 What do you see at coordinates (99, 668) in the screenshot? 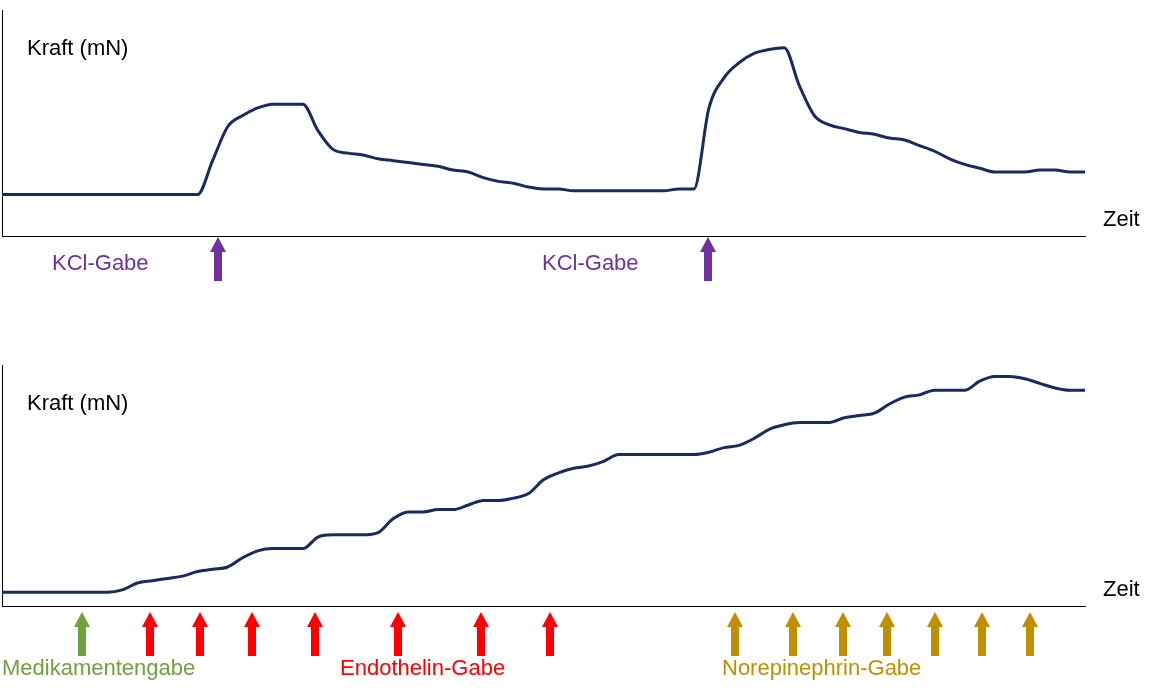
I see `text: Medikamentengabe` at bounding box center [99, 668].